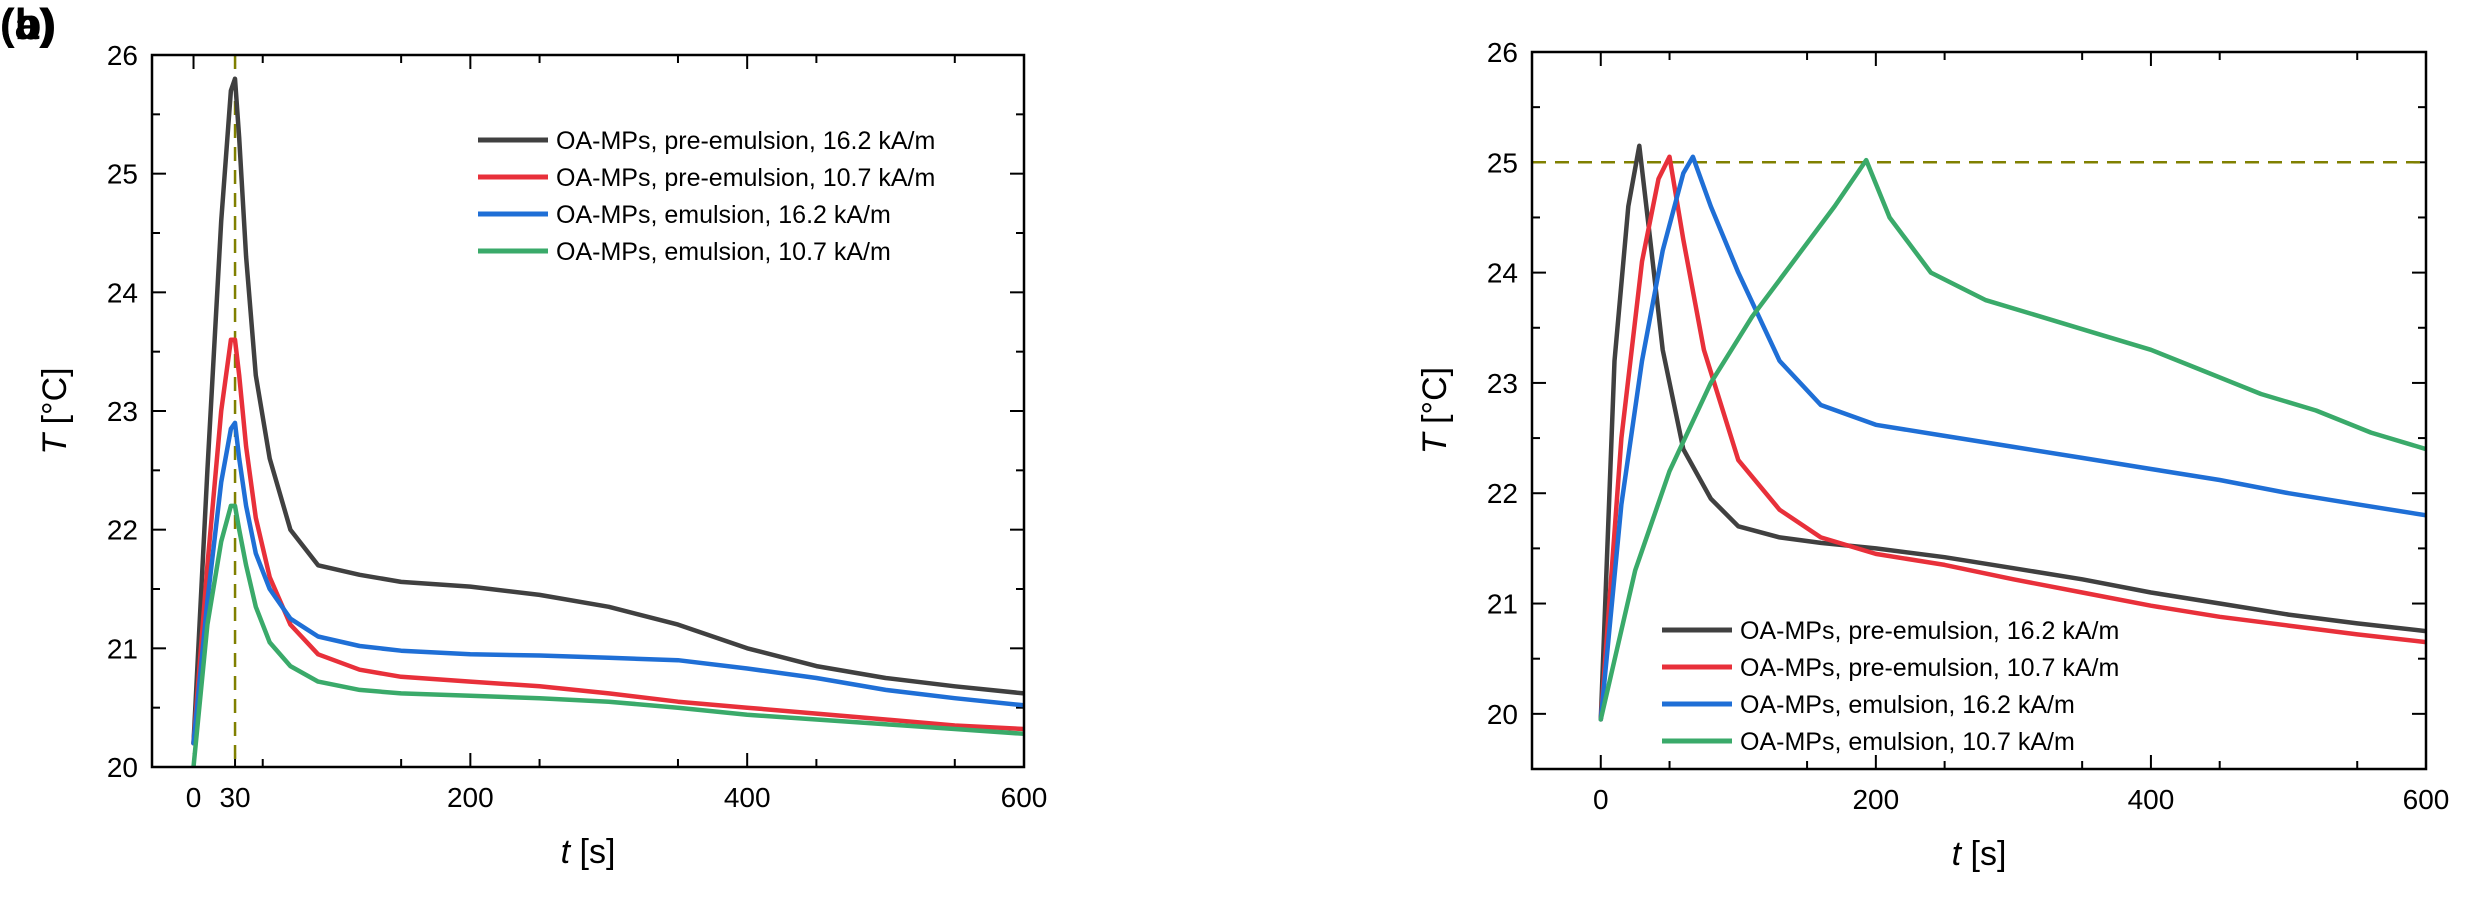 This screenshot has width=2480, height=916. I want to click on x-tick-label: 30, so click(234, 797).